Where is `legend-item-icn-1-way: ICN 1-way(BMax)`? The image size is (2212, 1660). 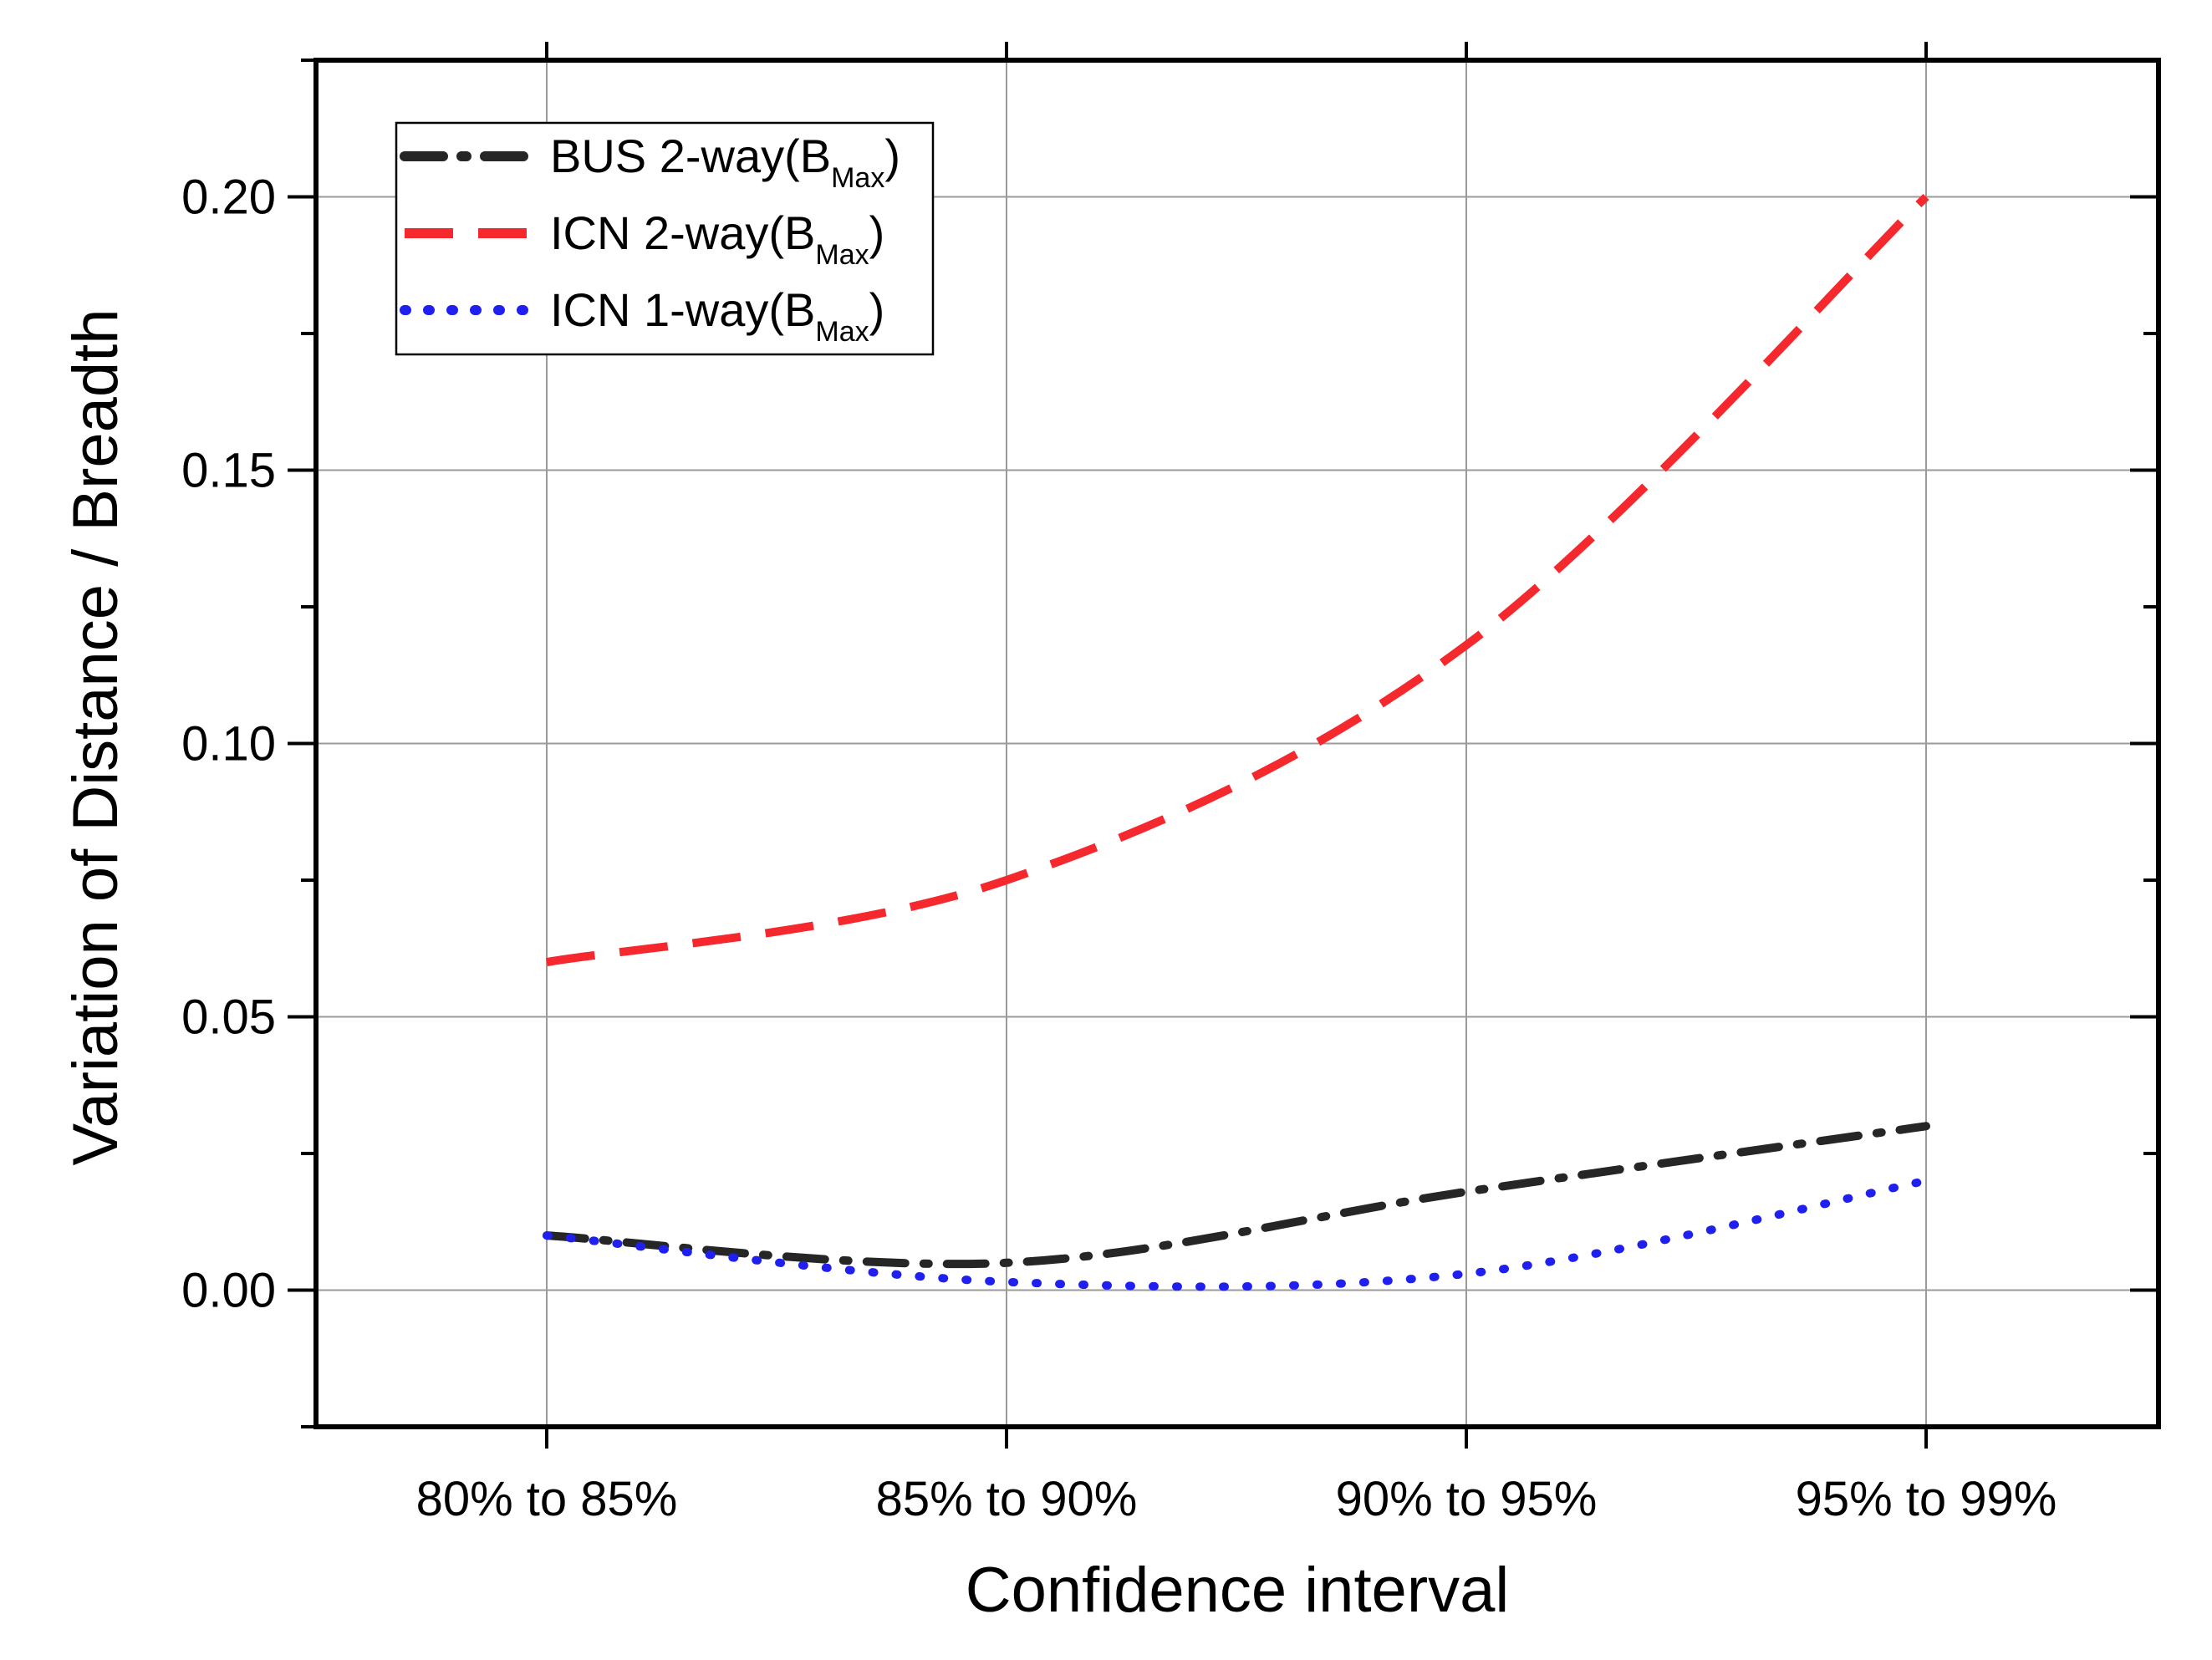 legend-item-icn-1-way: ICN 1-way(BMax) is located at coordinates (642, 315).